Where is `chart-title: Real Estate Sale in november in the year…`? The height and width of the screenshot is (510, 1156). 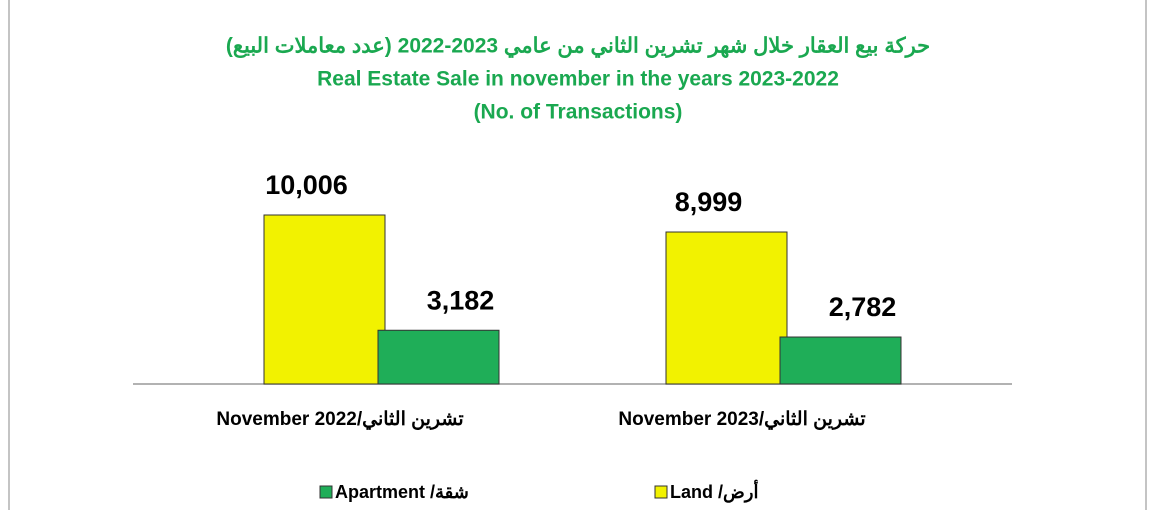 chart-title: Real Estate Sale in november in the year… is located at coordinates (578, 79).